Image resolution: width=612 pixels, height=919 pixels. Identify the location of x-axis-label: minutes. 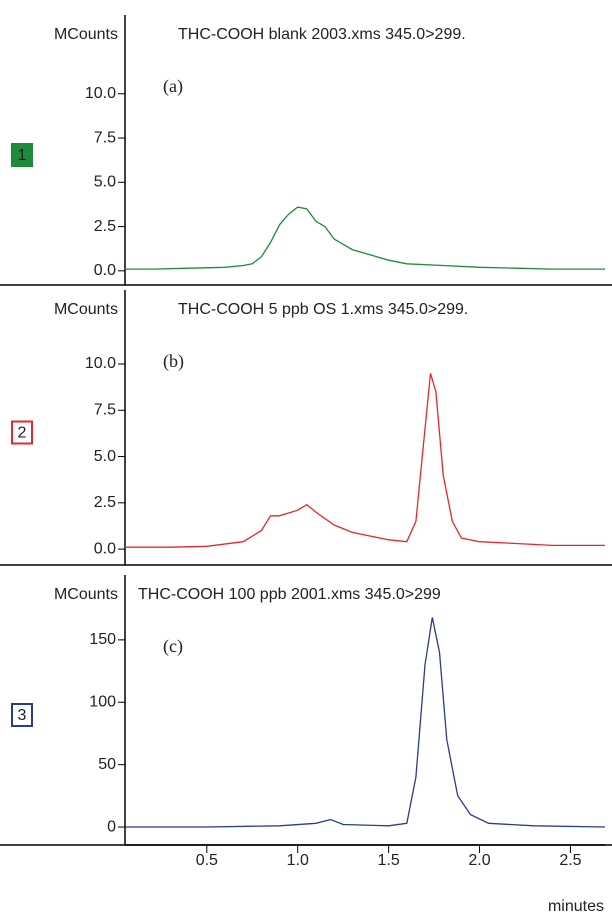
(576, 906).